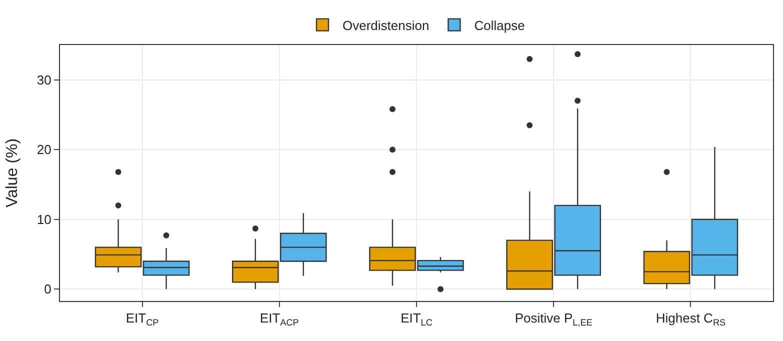  Describe the element at coordinates (142, 319) in the screenshot. I see `x-tick-label: EIT$_{CP}$` at that location.